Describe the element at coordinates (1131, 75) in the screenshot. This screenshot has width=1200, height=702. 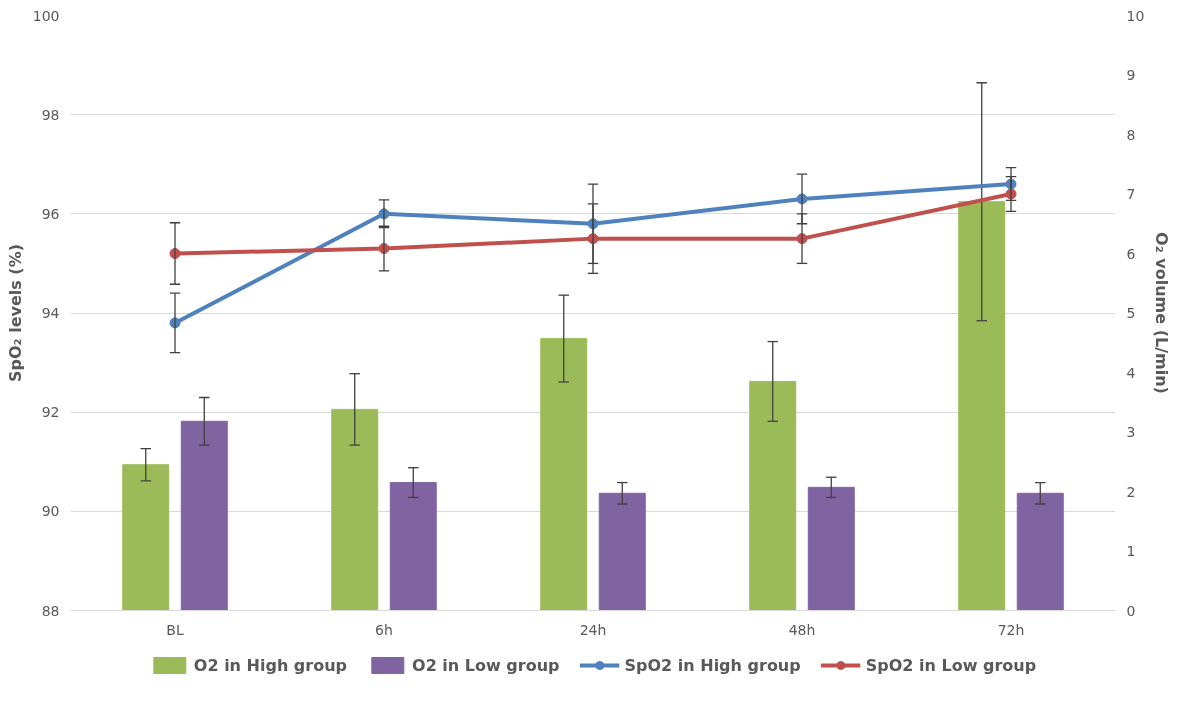
I see `y2-tick-label: 9` at that location.